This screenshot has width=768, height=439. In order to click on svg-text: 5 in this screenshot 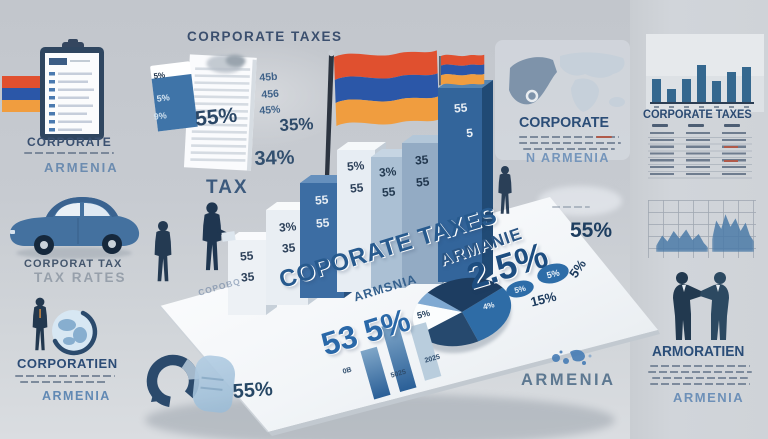, I will do `click(470, 133)`.